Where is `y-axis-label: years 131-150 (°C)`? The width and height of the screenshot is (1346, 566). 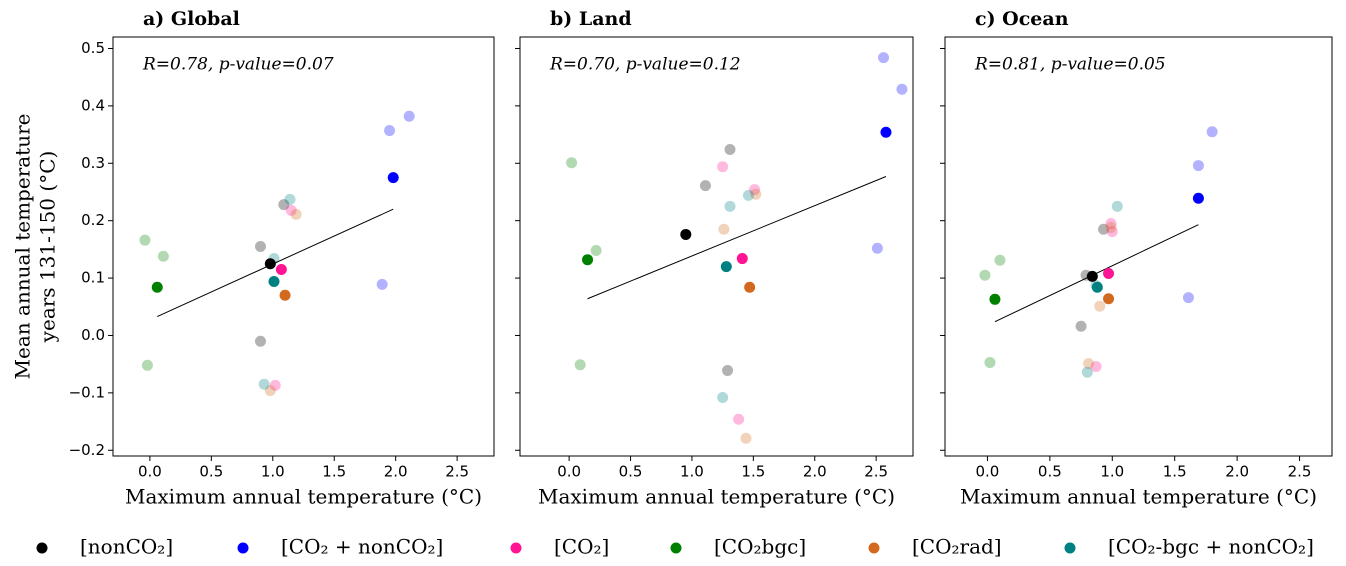 y-axis-label: years 131-150 (°C) is located at coordinates (48, 247).